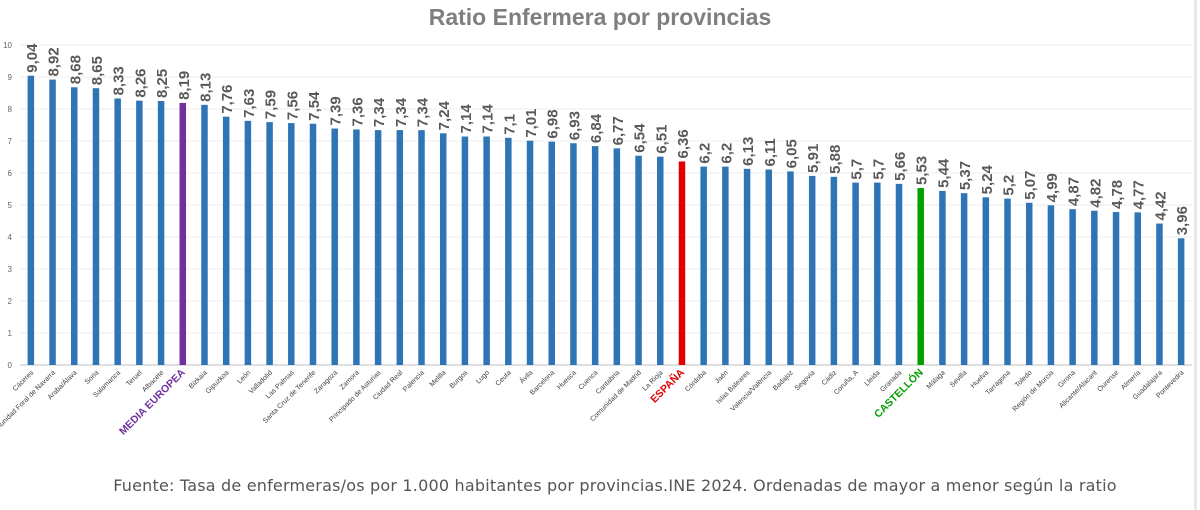  Describe the element at coordinates (965, 175) in the screenshot. I see `value-label: 5,37` at that location.